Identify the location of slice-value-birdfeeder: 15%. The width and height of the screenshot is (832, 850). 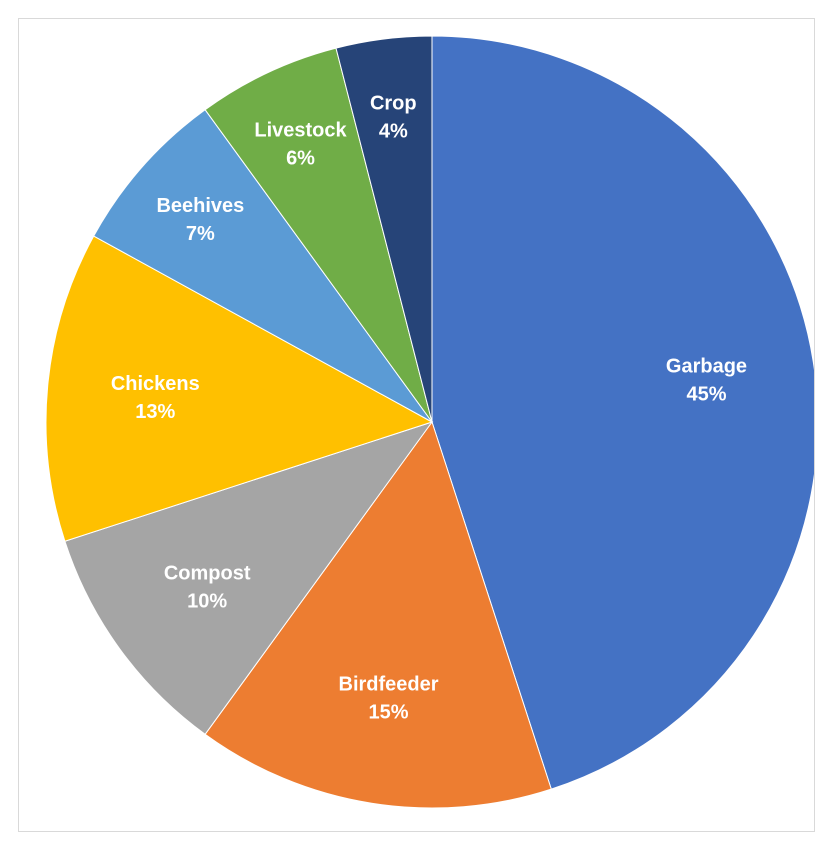
(389, 712).